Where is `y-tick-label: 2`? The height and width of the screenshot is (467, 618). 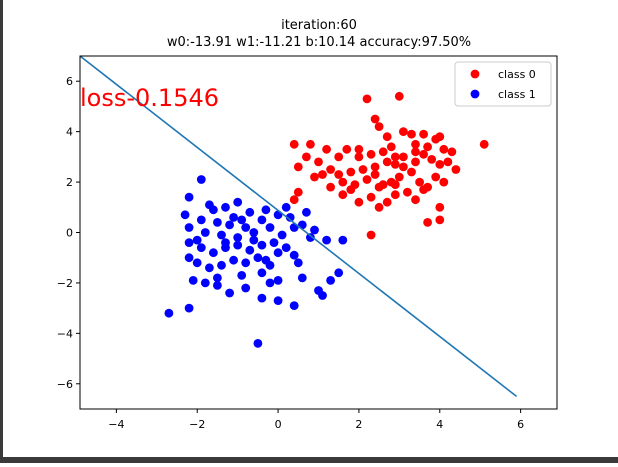
y-tick-label: 2 is located at coordinates (69, 182).